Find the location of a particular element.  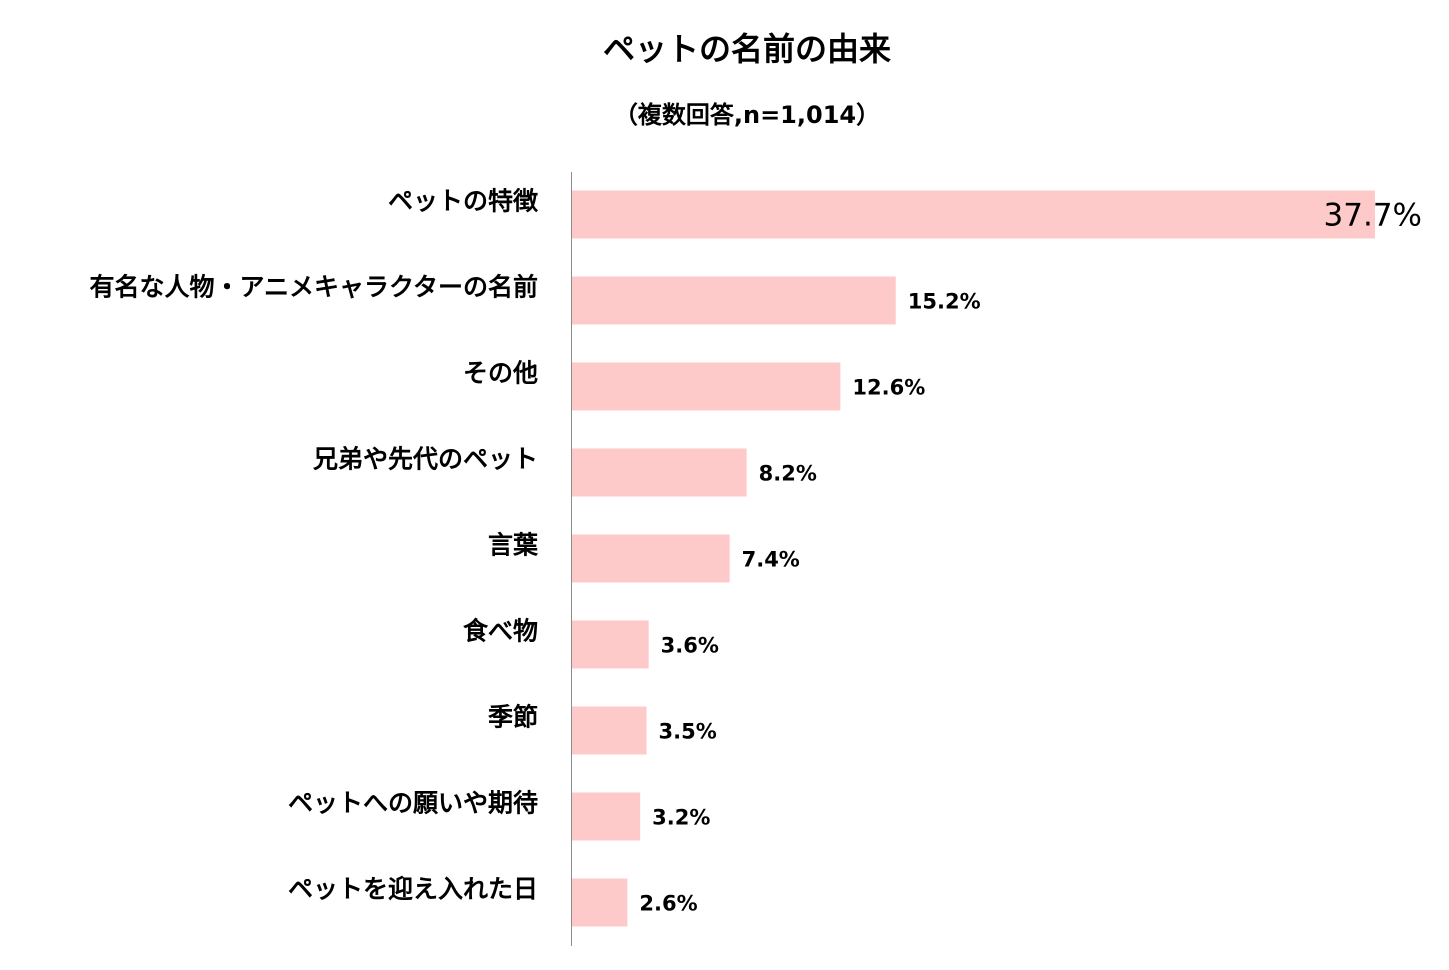

value-label-8: 3.2% is located at coordinates (681, 818).